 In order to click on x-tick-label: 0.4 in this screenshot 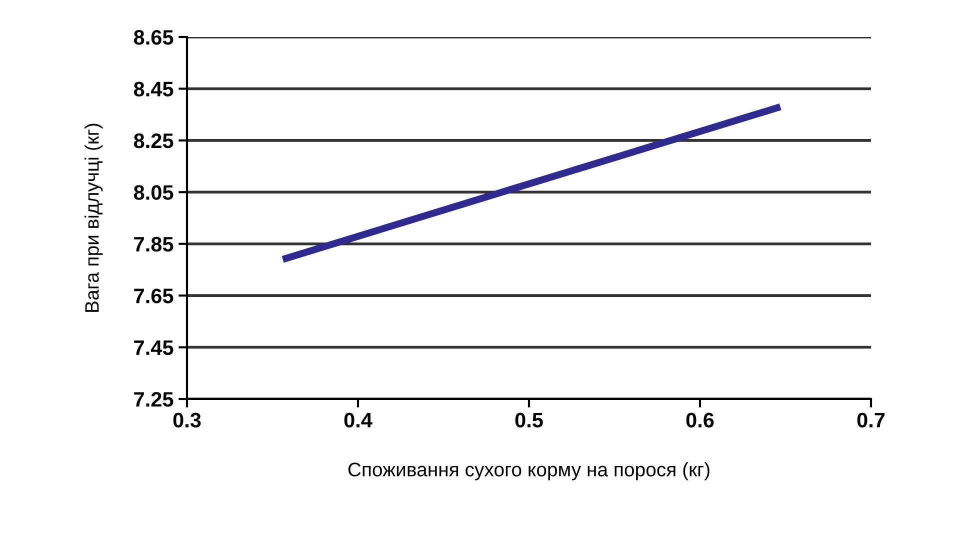, I will do `click(358, 420)`.